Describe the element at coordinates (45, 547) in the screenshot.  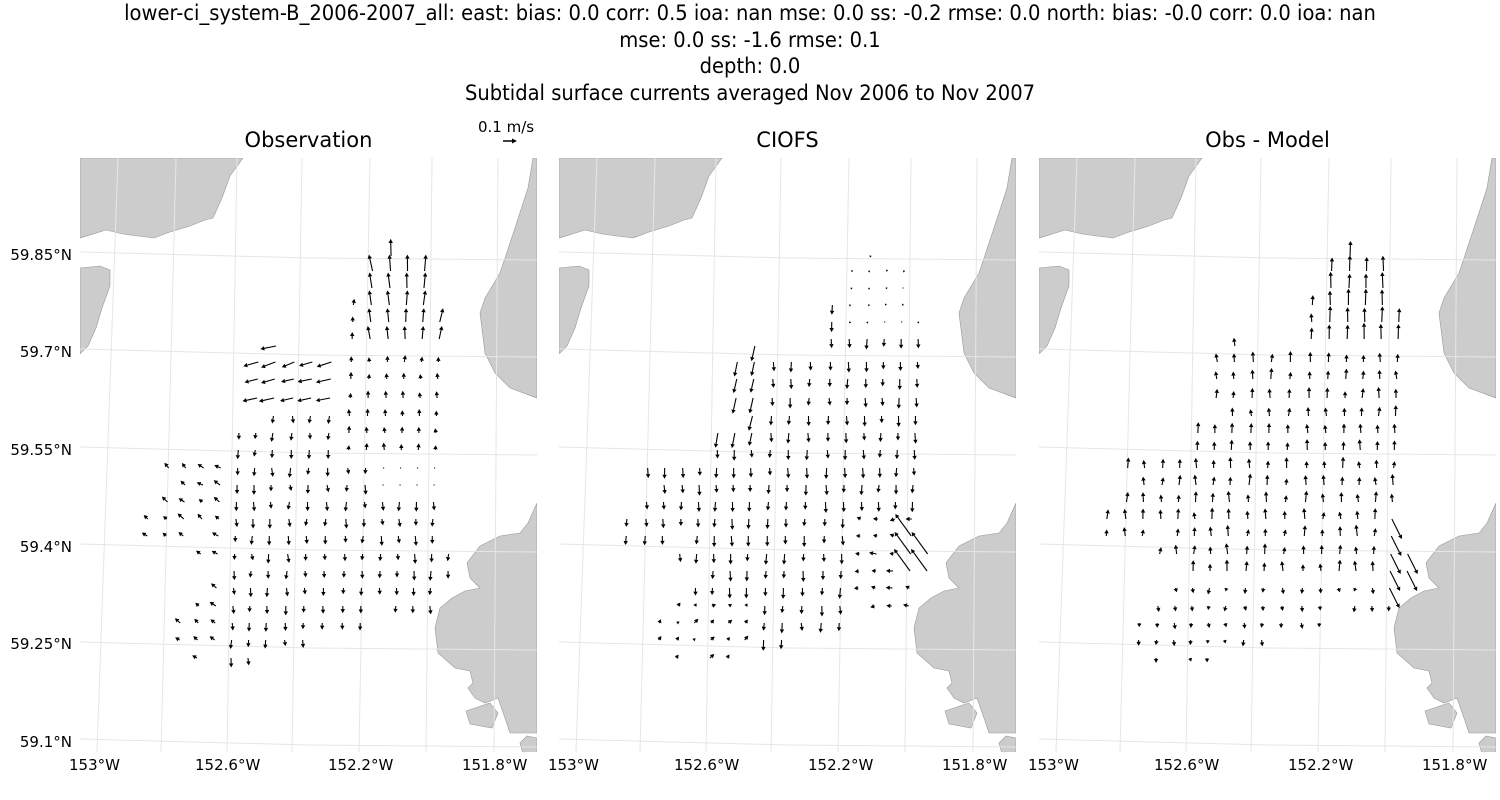
I see `y-tick-59-4: 59.4°N` at that location.